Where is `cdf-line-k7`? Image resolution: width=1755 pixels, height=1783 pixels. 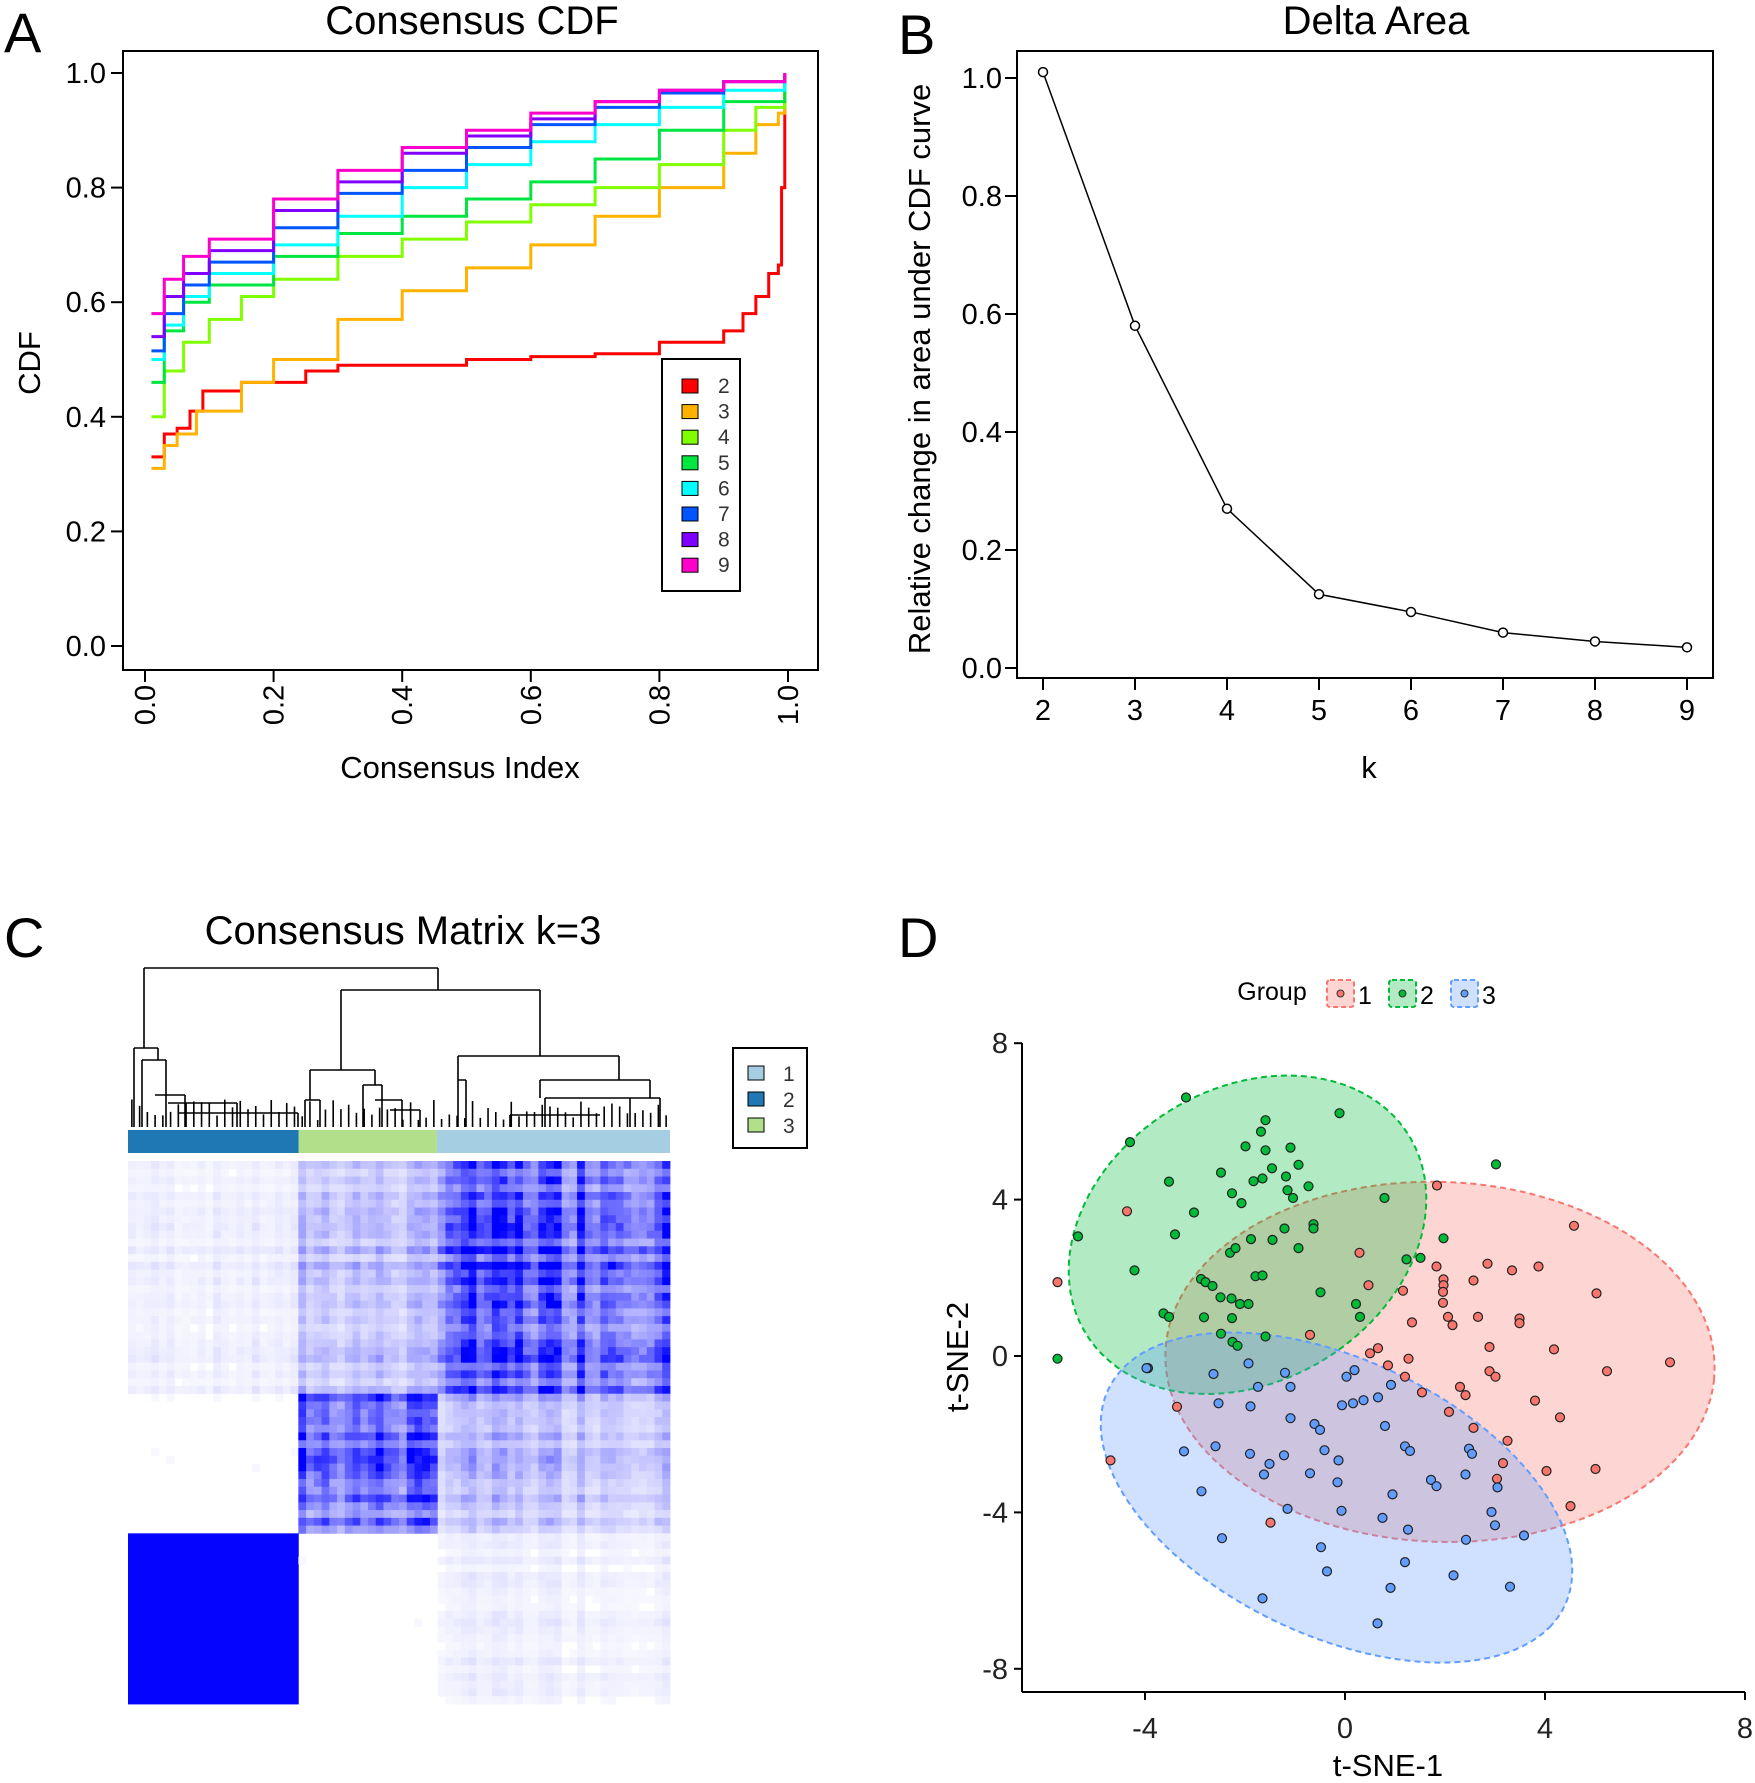 cdf-line-k7 is located at coordinates (469, 213).